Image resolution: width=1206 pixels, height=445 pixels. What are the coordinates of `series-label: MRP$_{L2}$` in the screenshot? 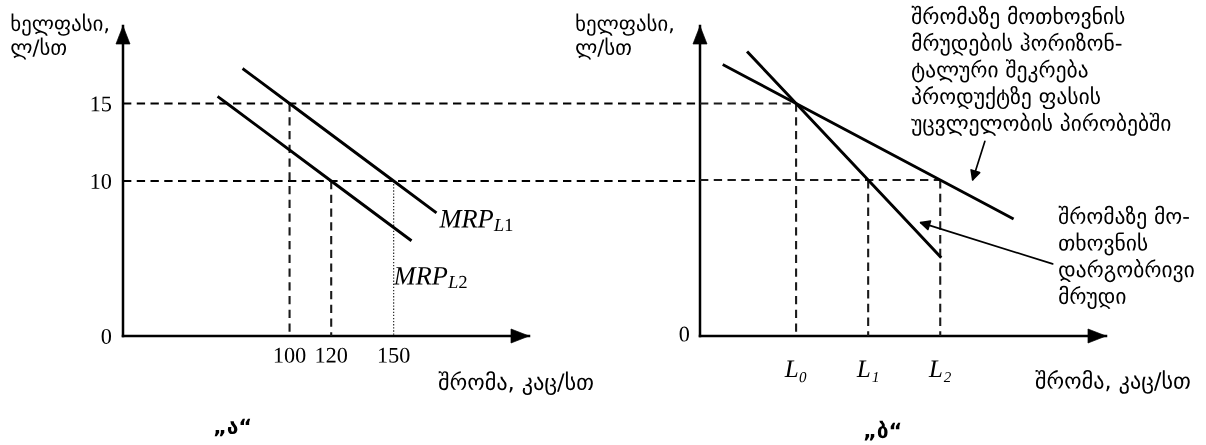 It's located at (430, 278).